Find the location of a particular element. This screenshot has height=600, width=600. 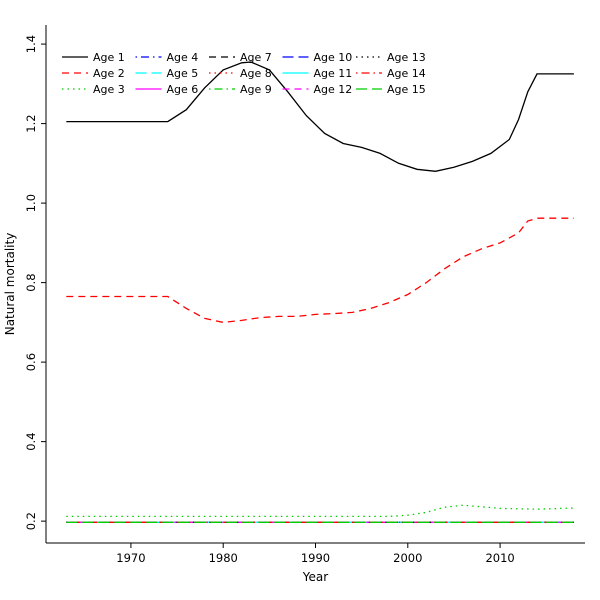

legend-label: Age 15 is located at coordinates (406, 89).